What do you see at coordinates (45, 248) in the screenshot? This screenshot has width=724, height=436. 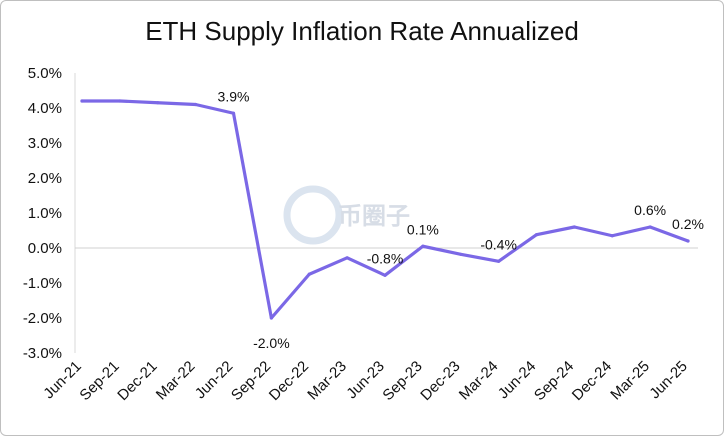 I see `y-tick-label: 0.0%` at bounding box center [45, 248].